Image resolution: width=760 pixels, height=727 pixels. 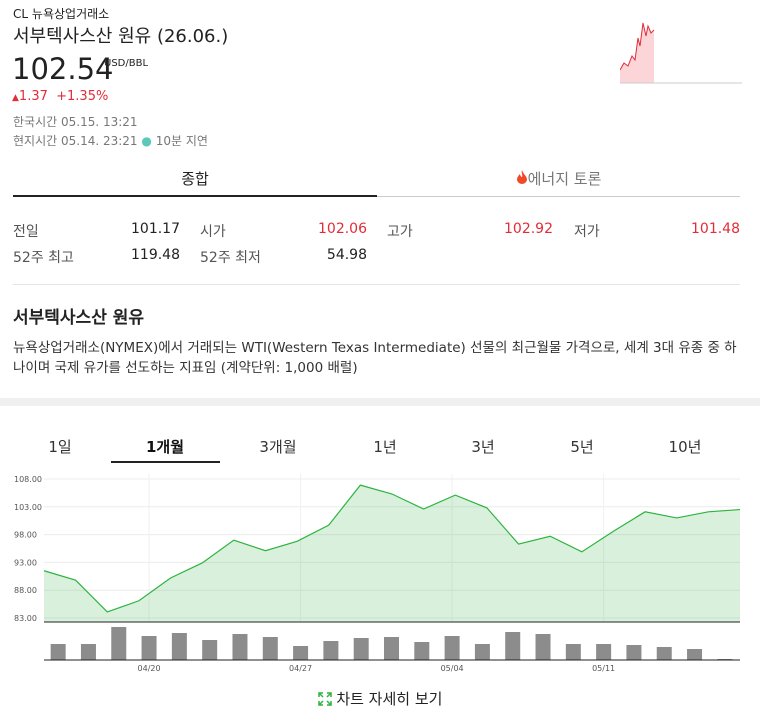 What do you see at coordinates (126, 63) in the screenshot?
I see `unit: USD/BBL` at bounding box center [126, 63].